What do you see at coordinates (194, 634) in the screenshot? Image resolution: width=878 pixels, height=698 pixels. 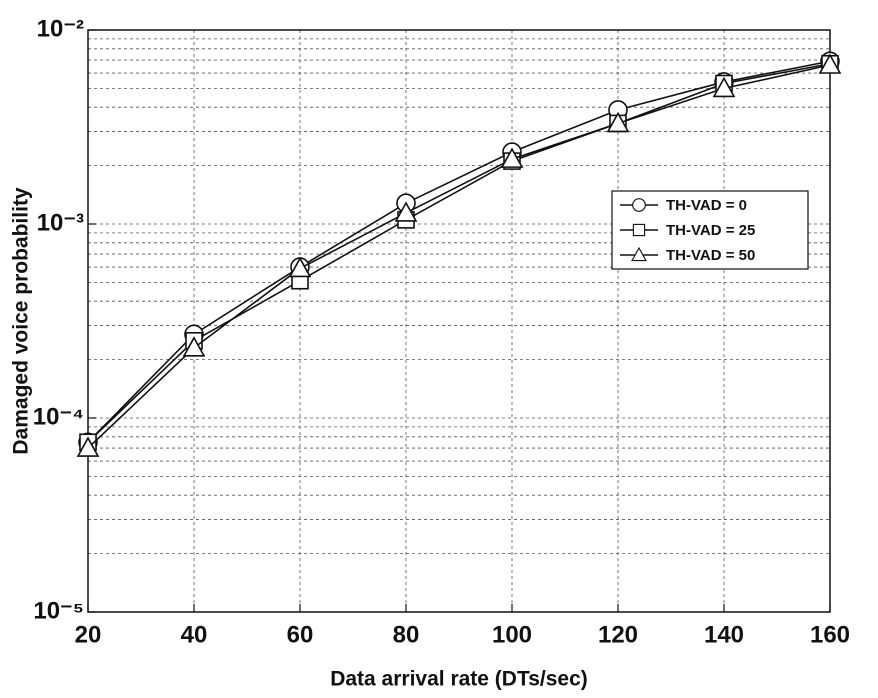 I see `x-tick-label: 40` at bounding box center [194, 634].